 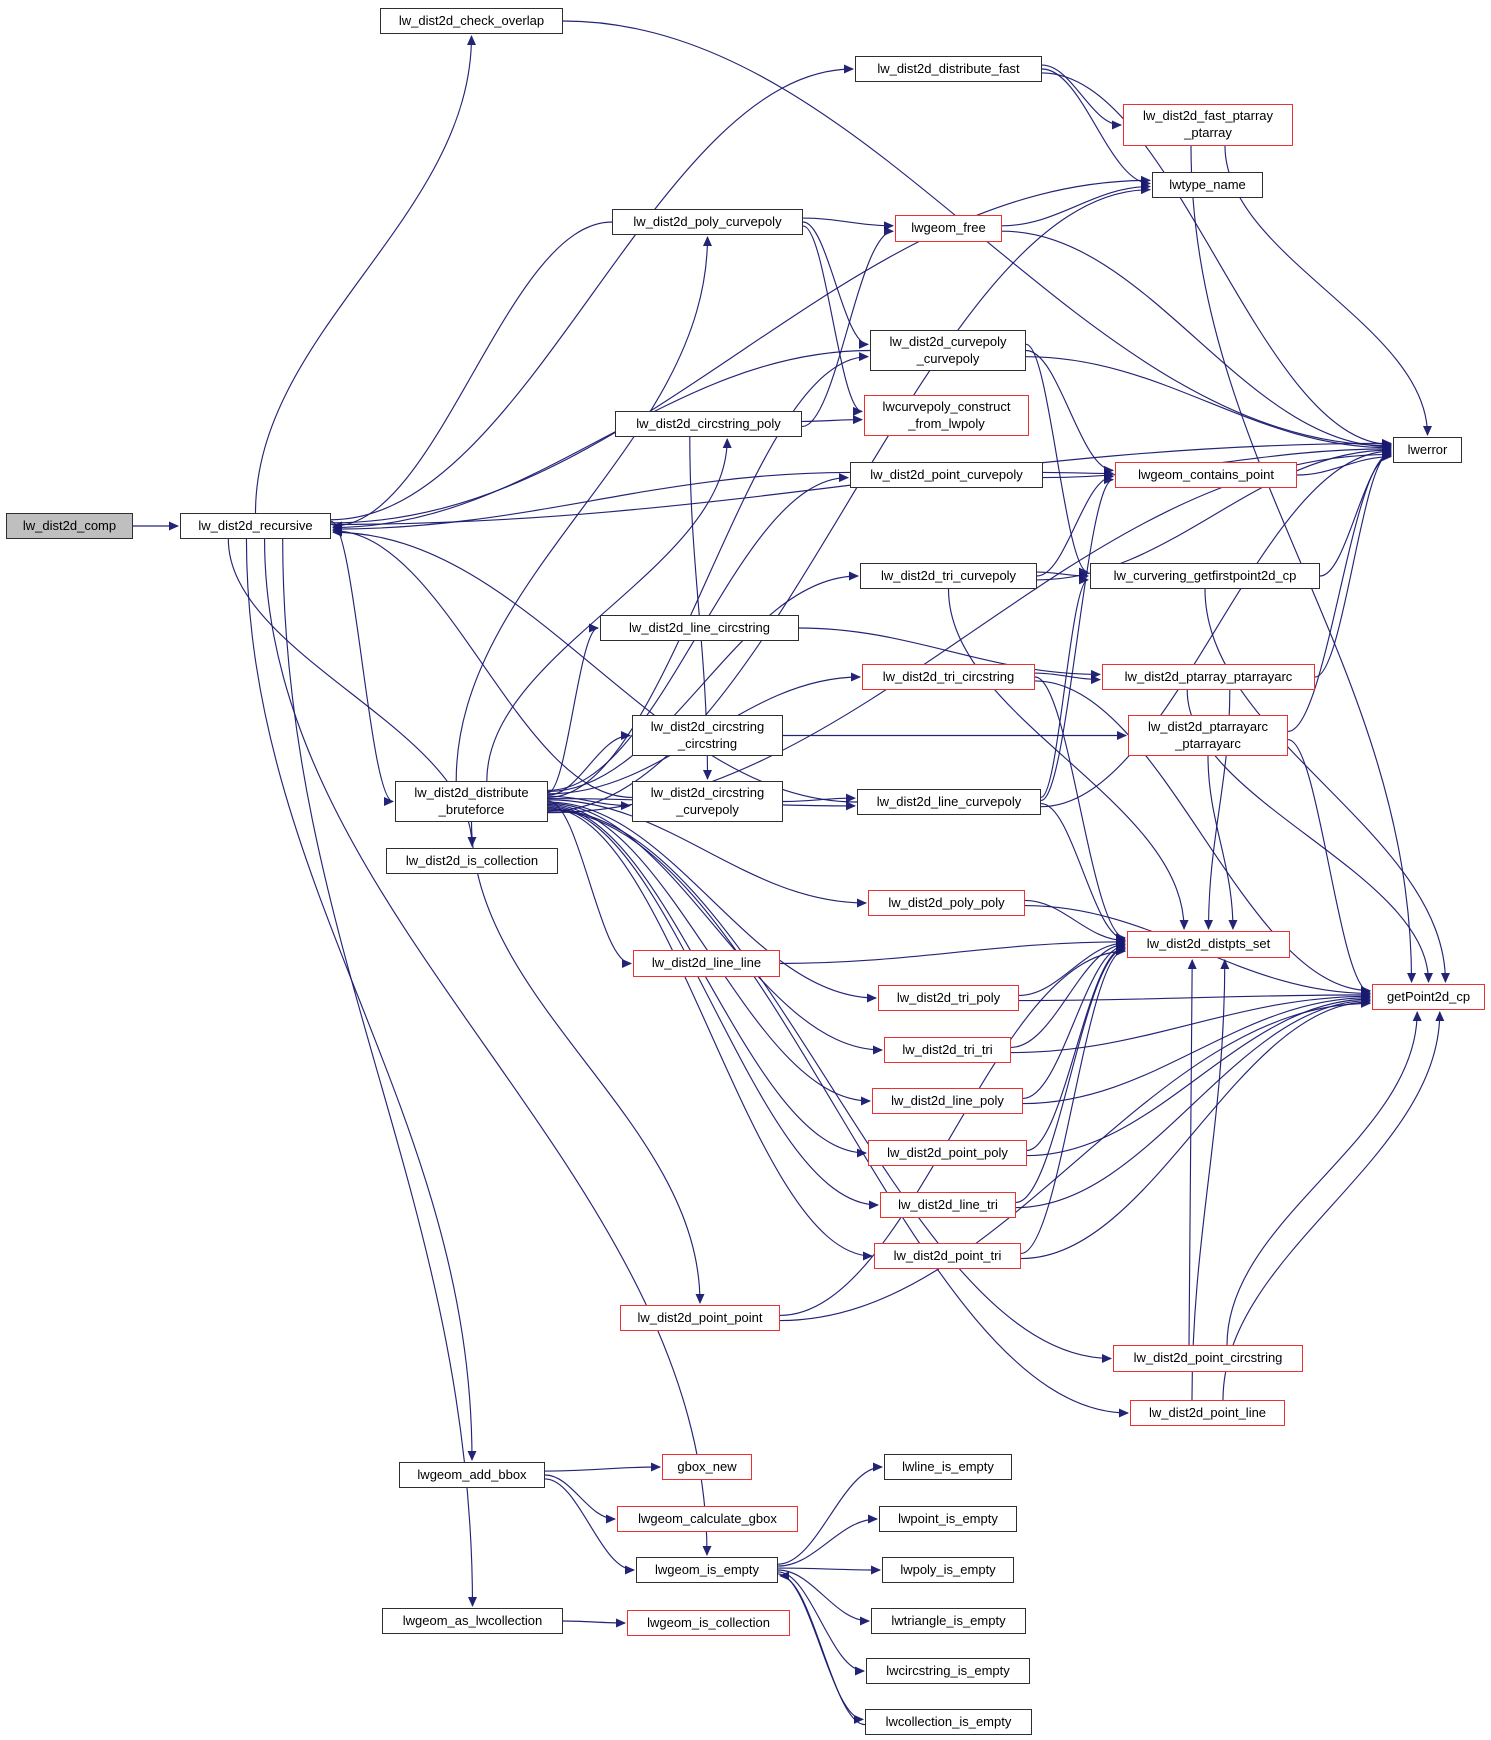 What do you see at coordinates (1192, 1152) in the screenshot?
I see `edge-point_circstring-to-distpts_set` at bounding box center [1192, 1152].